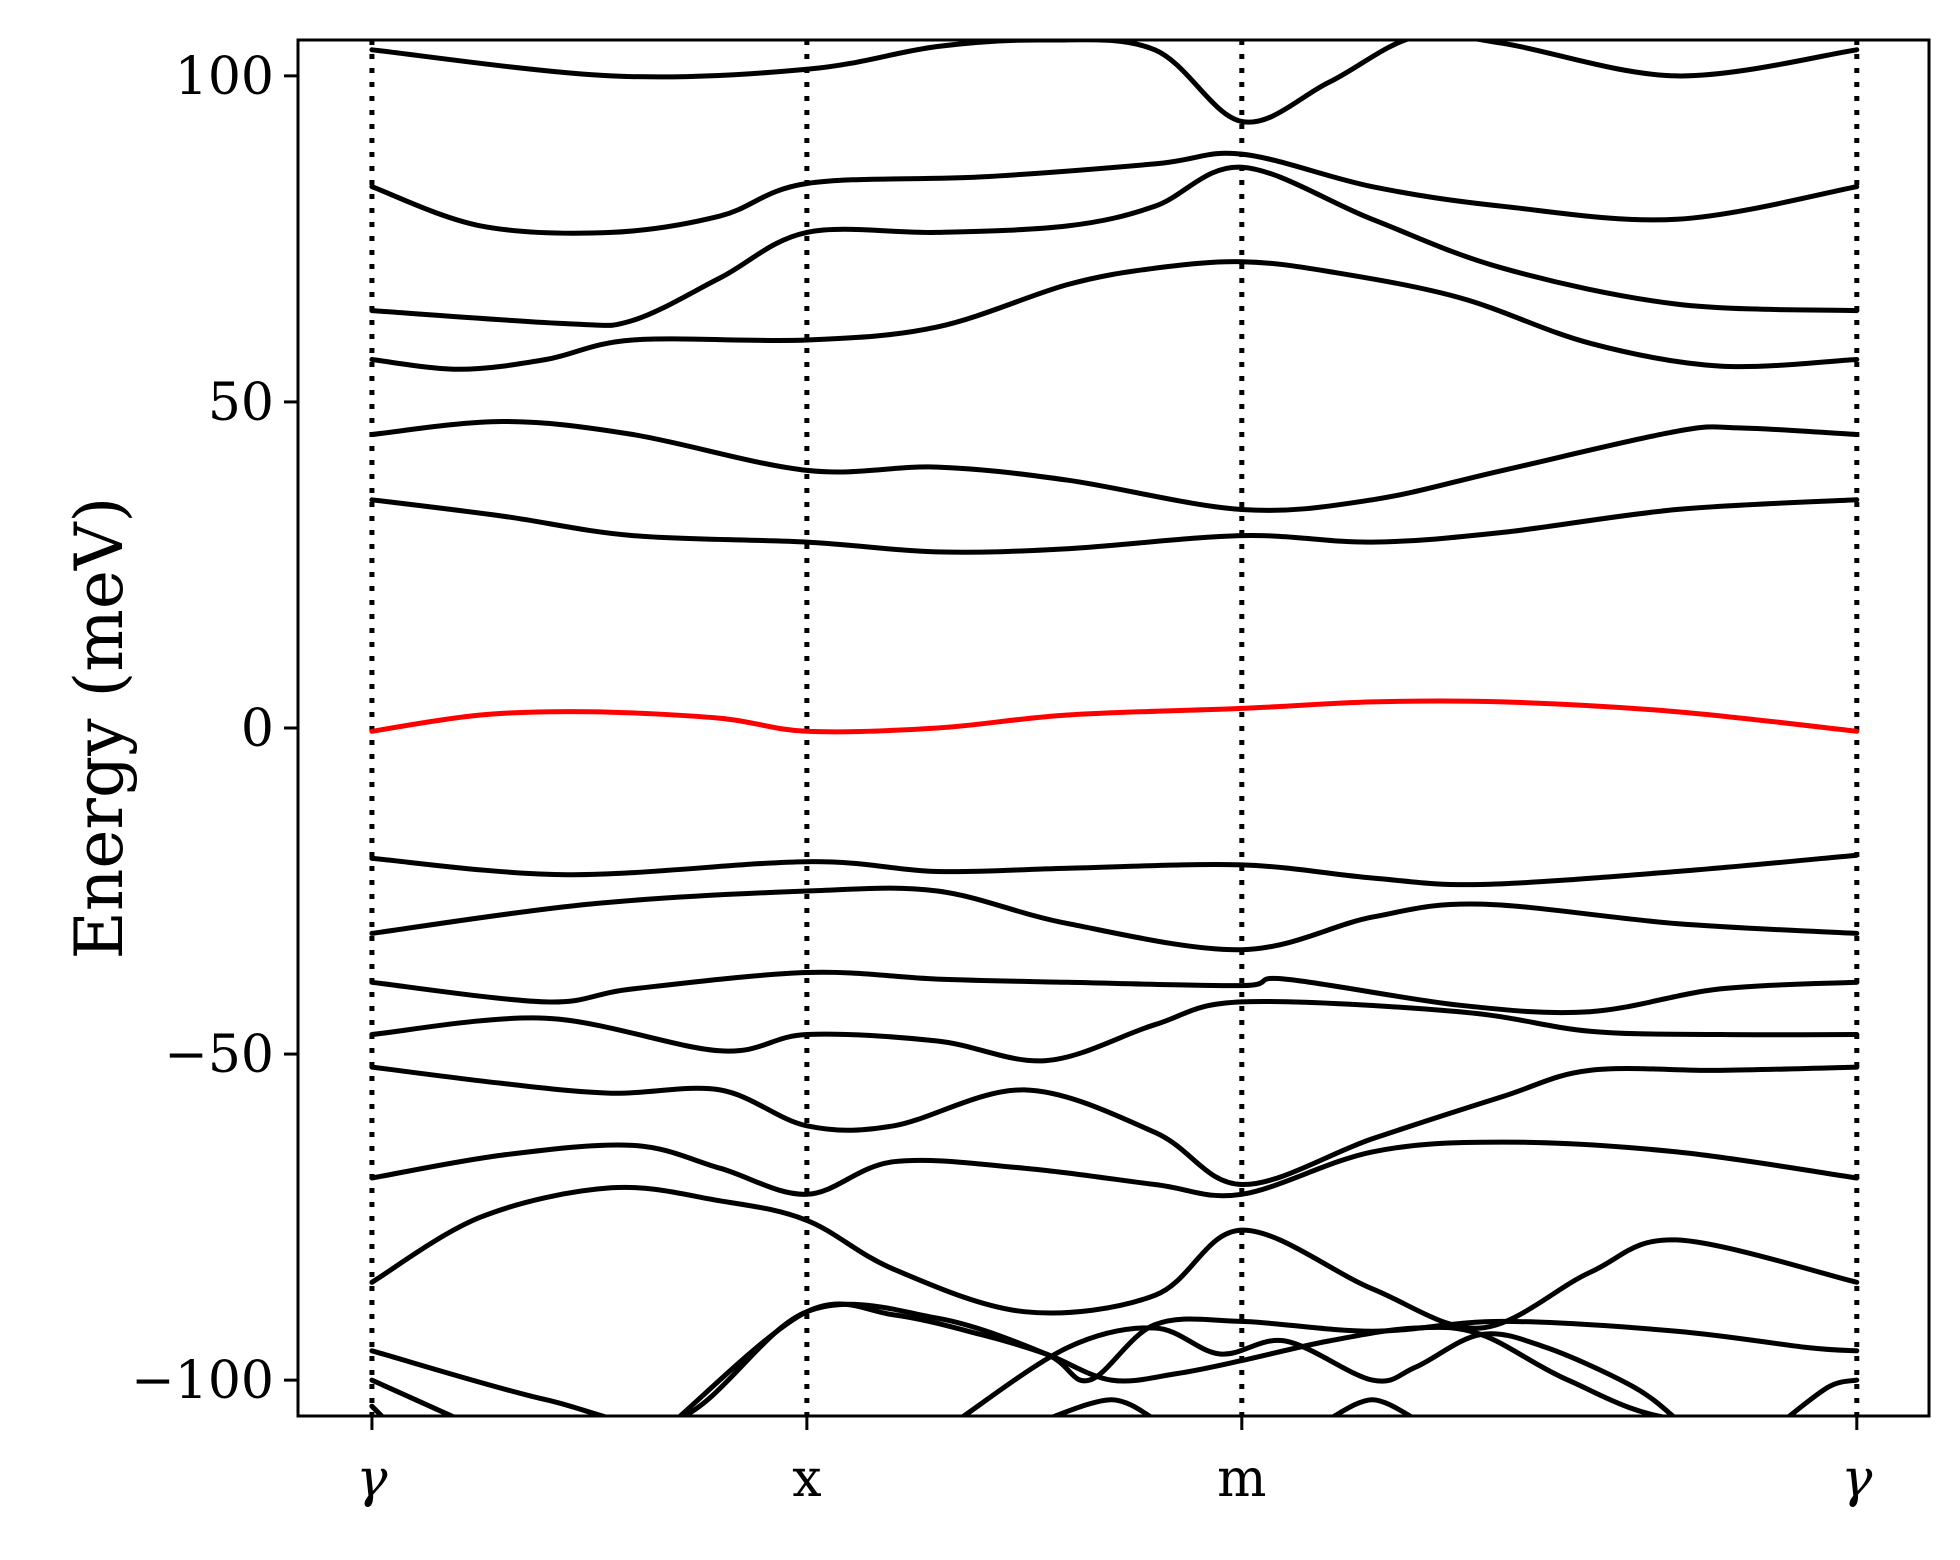 This screenshot has width=1960, height=1560. What do you see at coordinates (202, 1381) in the screenshot?
I see `y-tick-label: −100` at bounding box center [202, 1381].